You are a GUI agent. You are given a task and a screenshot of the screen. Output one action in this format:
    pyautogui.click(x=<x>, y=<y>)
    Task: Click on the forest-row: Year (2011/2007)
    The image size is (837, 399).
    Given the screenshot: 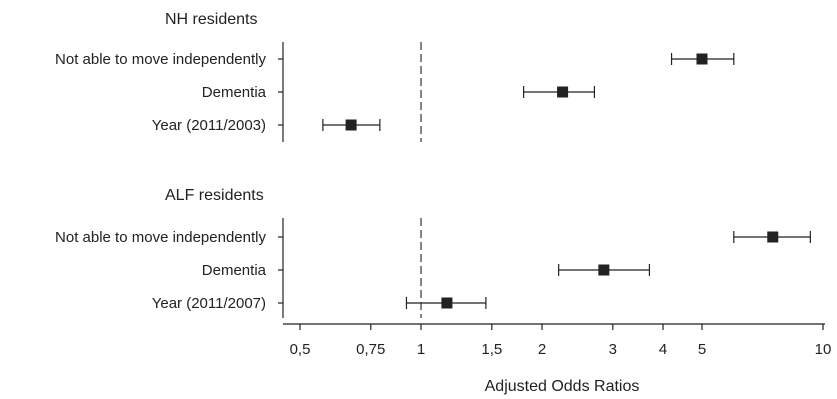 What is the action you would take?
    pyautogui.click(x=319, y=303)
    